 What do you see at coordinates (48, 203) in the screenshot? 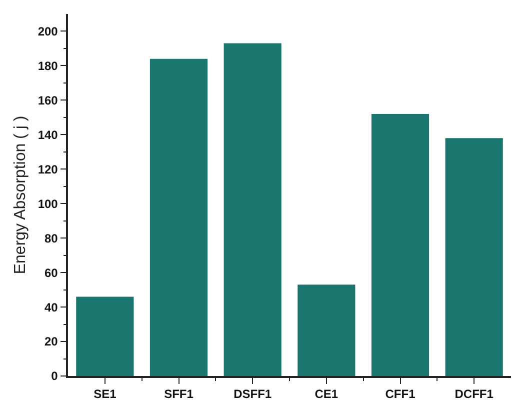
I see `y-tick-label: 100` at bounding box center [48, 203].